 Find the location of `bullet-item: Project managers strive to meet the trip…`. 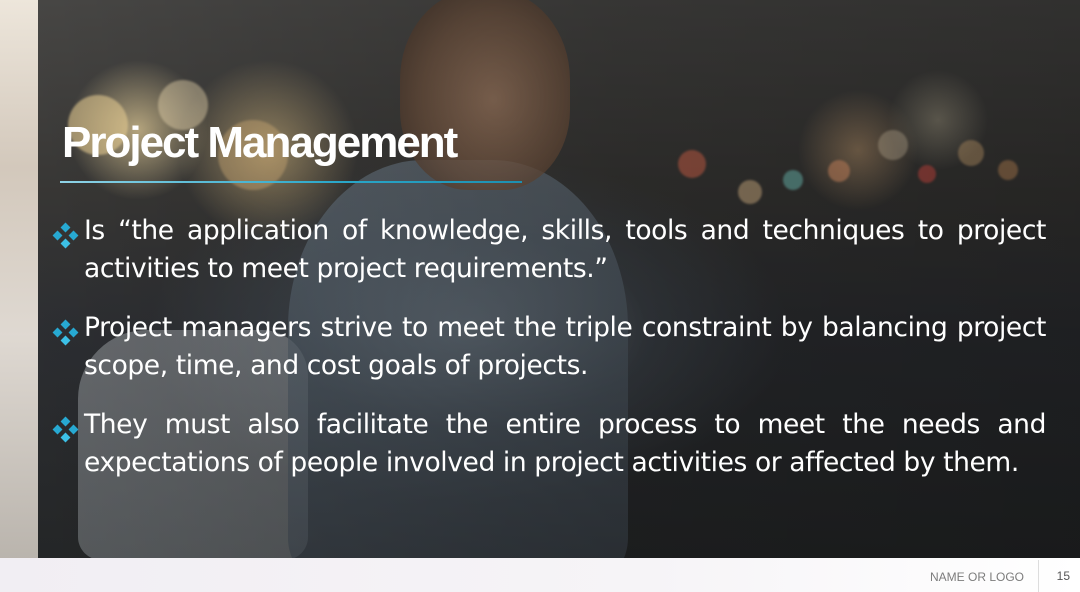

bullet-item: Project managers strive to meet the trip… is located at coordinates (549, 347).